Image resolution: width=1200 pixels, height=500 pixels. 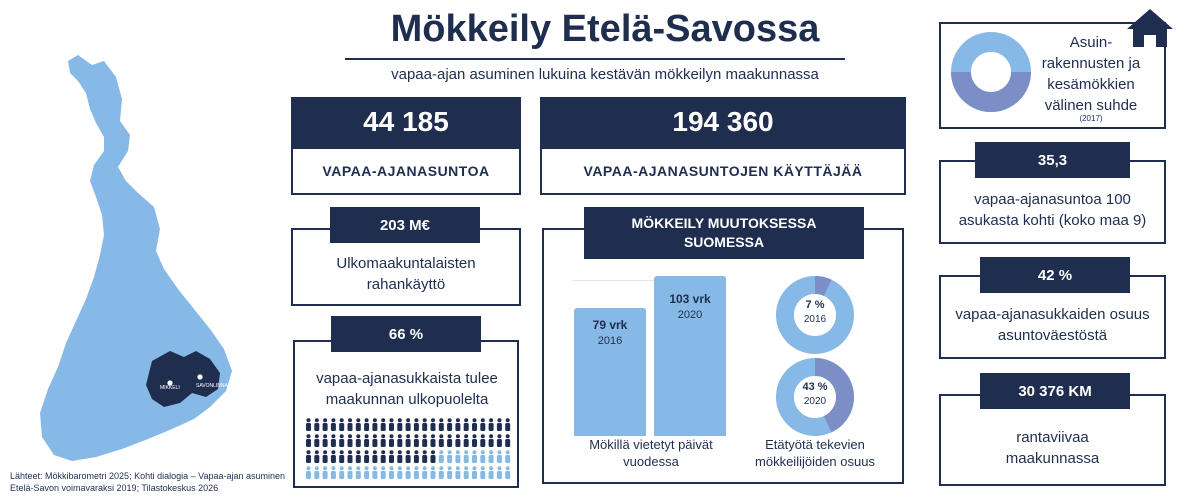 What do you see at coordinates (1055, 391) in the screenshot?
I see `shore-value: 30 376 KM` at bounding box center [1055, 391].